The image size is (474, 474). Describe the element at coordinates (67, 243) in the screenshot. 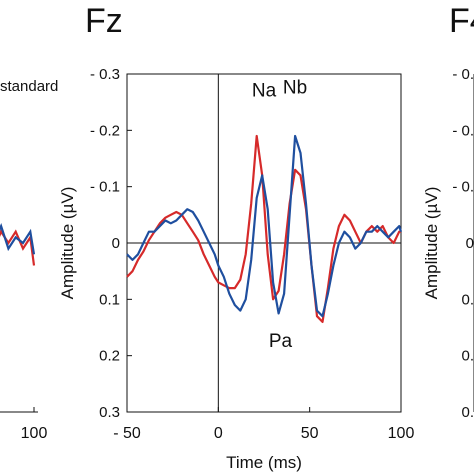

I see `fz-y-axis-label: Amplitude (µV)` at that location.